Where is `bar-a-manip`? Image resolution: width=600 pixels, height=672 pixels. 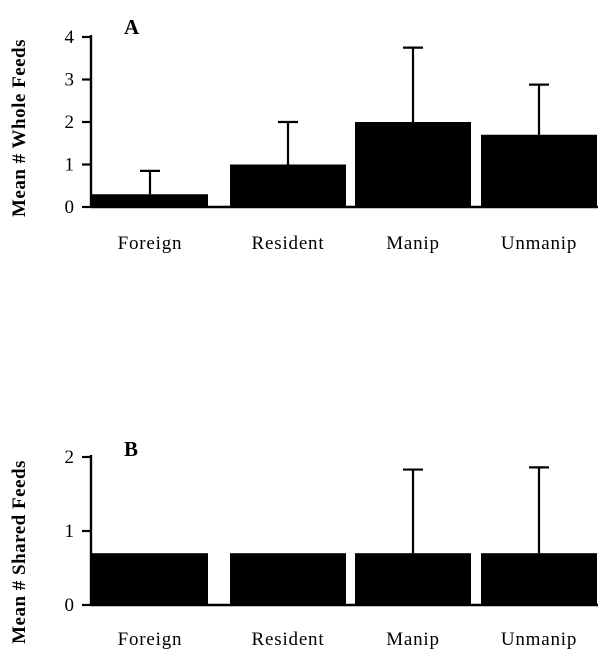 bar-a-manip is located at coordinates (413, 164).